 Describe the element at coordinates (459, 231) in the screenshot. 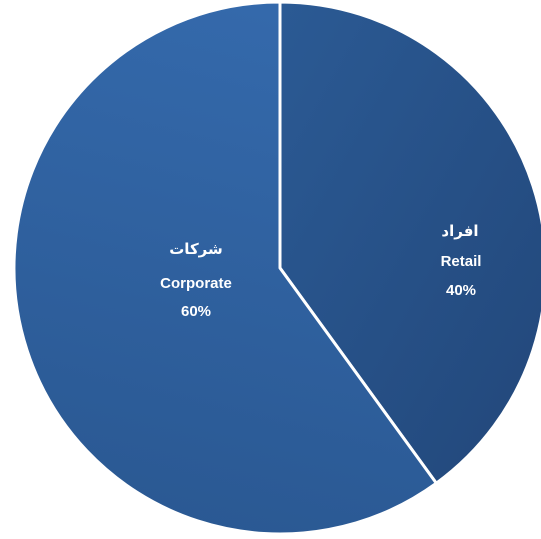

I see `slice-label-retail-ar: افراد` at that location.